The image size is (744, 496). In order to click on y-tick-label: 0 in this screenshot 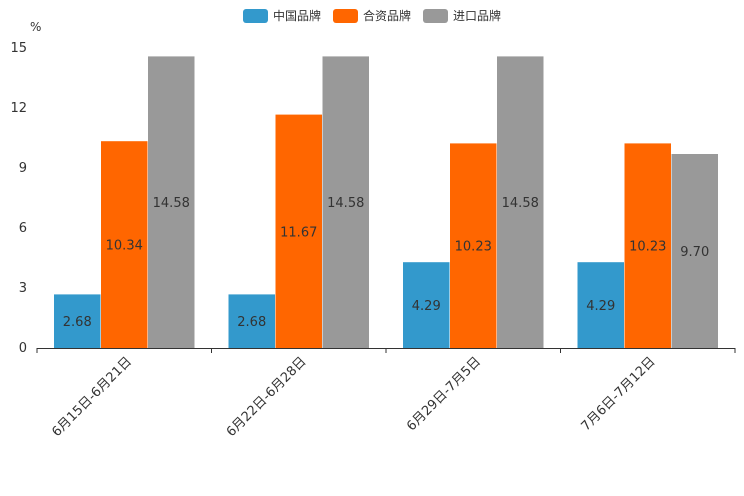, I will do `click(23, 348)`.